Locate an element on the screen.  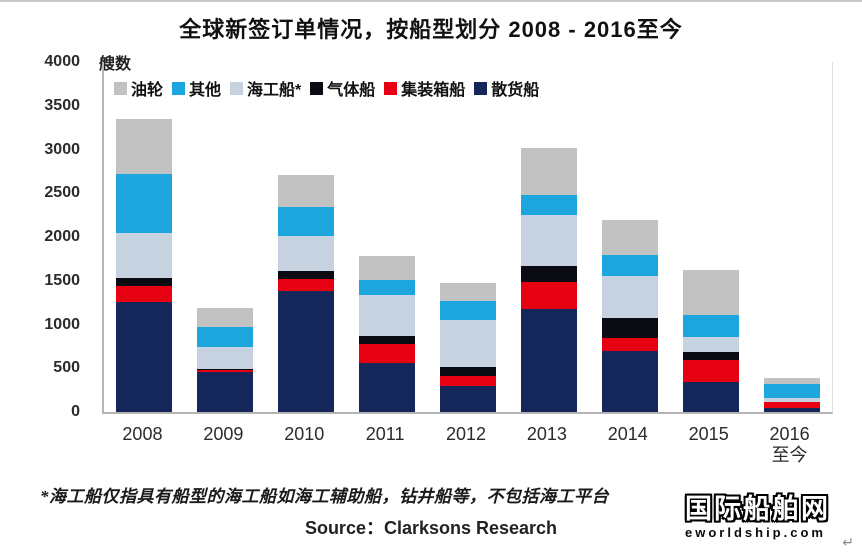
legend-label: 散货船 is located at coordinates (515, 90).